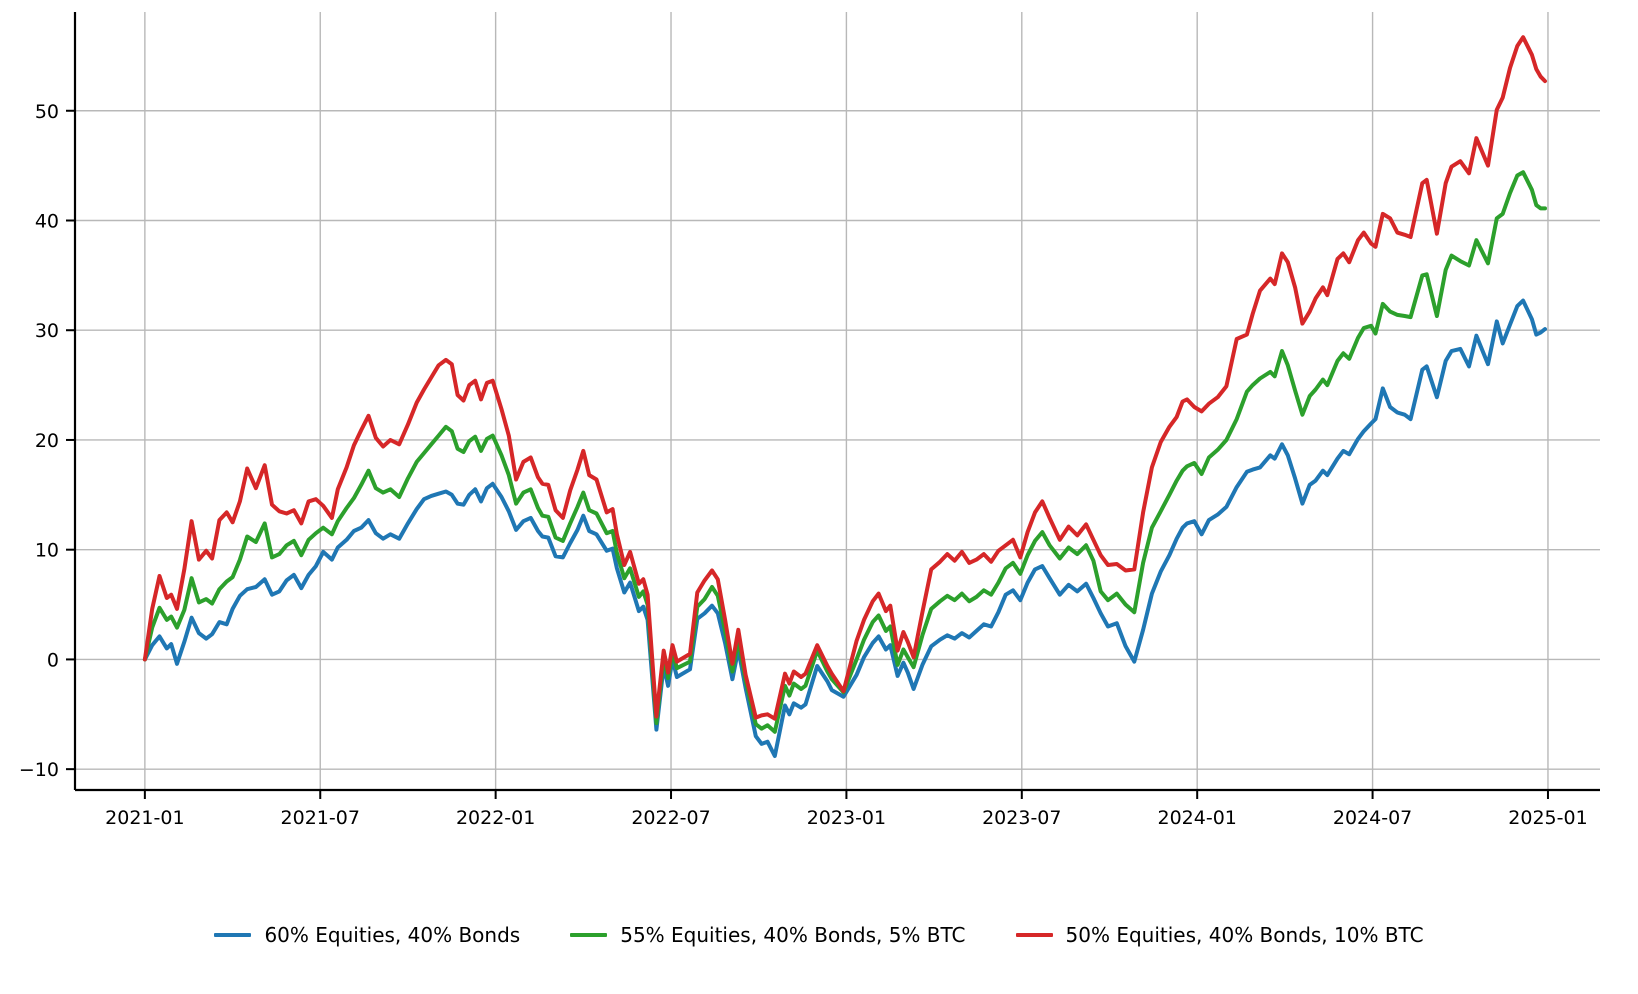 Image resolution: width=1638 pixels, height=994 pixels. What do you see at coordinates (47, 551) in the screenshot?
I see `y-tick-label: 10` at bounding box center [47, 551].